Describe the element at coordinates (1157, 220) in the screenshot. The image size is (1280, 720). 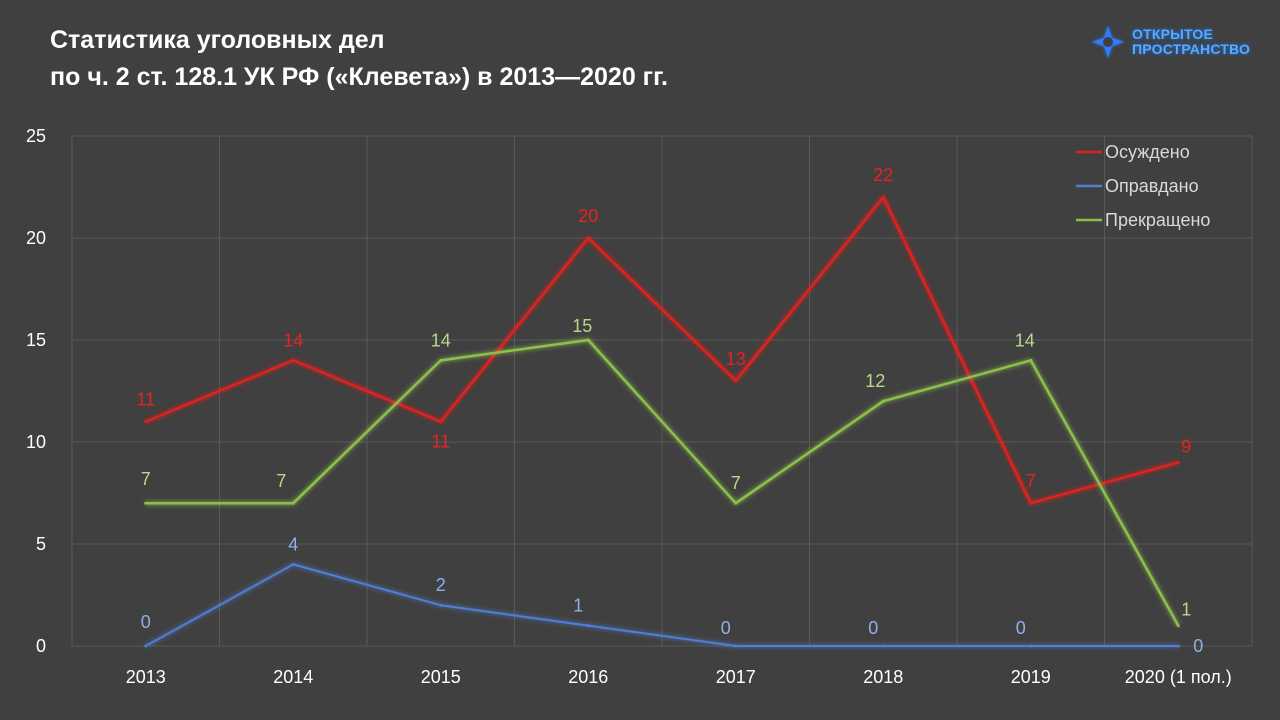
I see `legend-label: Прекращено` at that location.